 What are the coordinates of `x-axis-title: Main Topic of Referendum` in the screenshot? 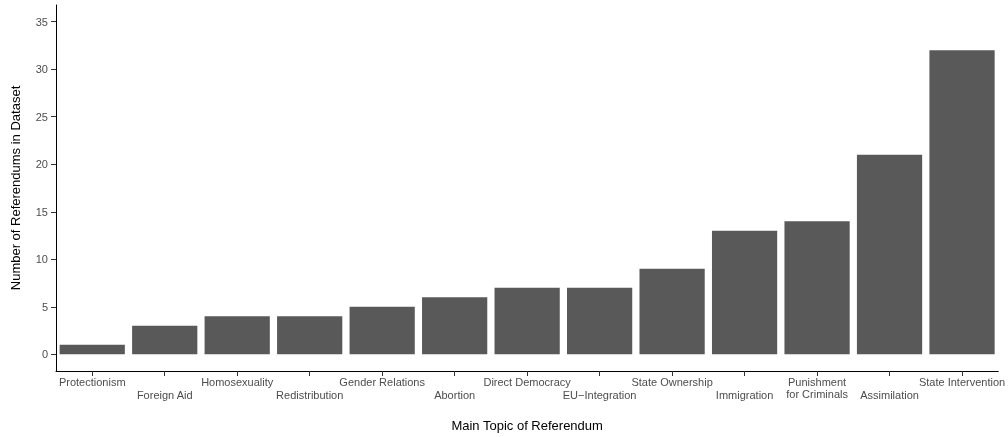 It's located at (527, 425).